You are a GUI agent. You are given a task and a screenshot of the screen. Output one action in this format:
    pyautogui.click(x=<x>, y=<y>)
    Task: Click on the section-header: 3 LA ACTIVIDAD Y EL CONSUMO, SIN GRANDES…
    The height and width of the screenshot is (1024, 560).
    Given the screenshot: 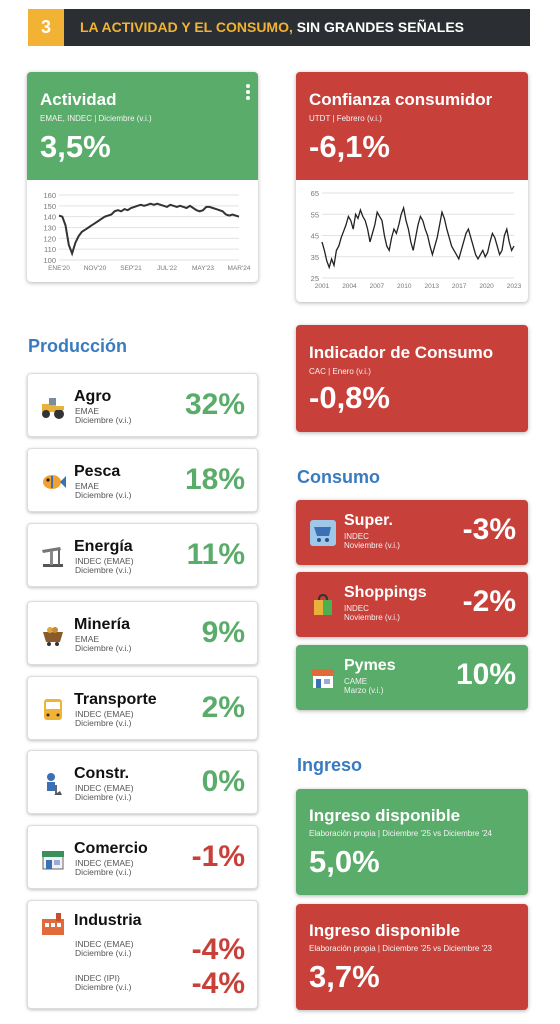 What is the action you would take?
    pyautogui.click(x=279, y=27)
    